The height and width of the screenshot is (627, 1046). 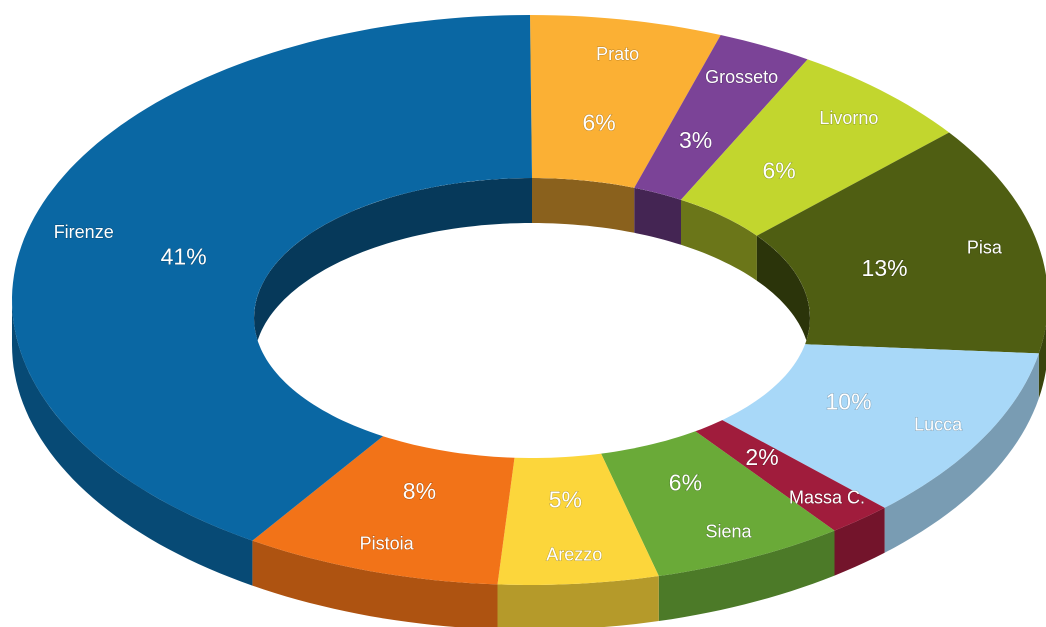 I want to click on category-label: Firenze, so click(x=84, y=232).